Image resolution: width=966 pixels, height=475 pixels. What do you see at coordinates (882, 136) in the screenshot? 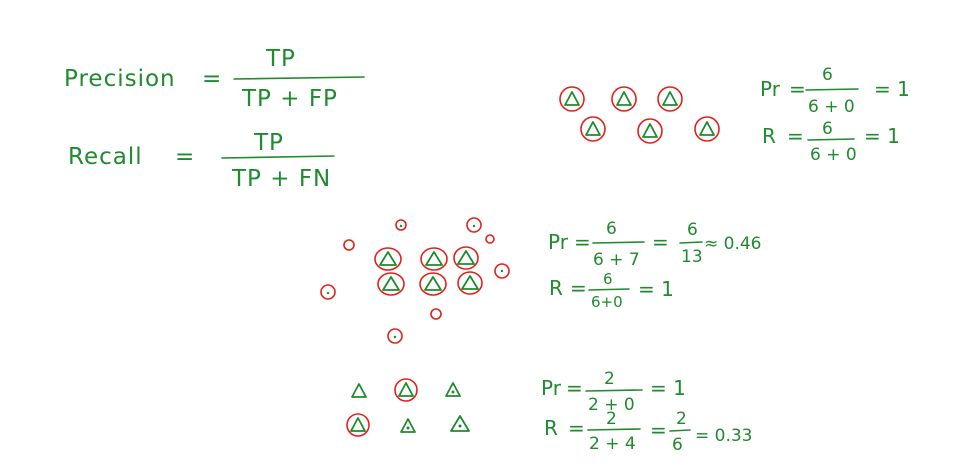
I see `ex1-r-result: = 1` at bounding box center [882, 136].